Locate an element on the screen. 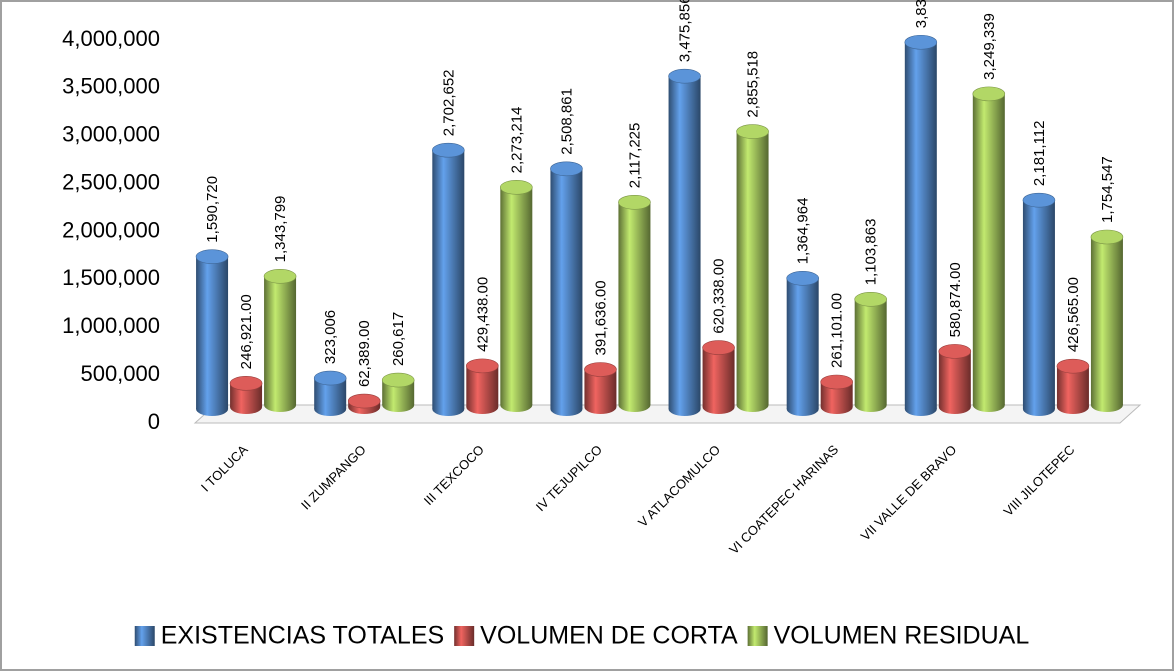  value-label: 3,249,339 is located at coordinates (989, 46).